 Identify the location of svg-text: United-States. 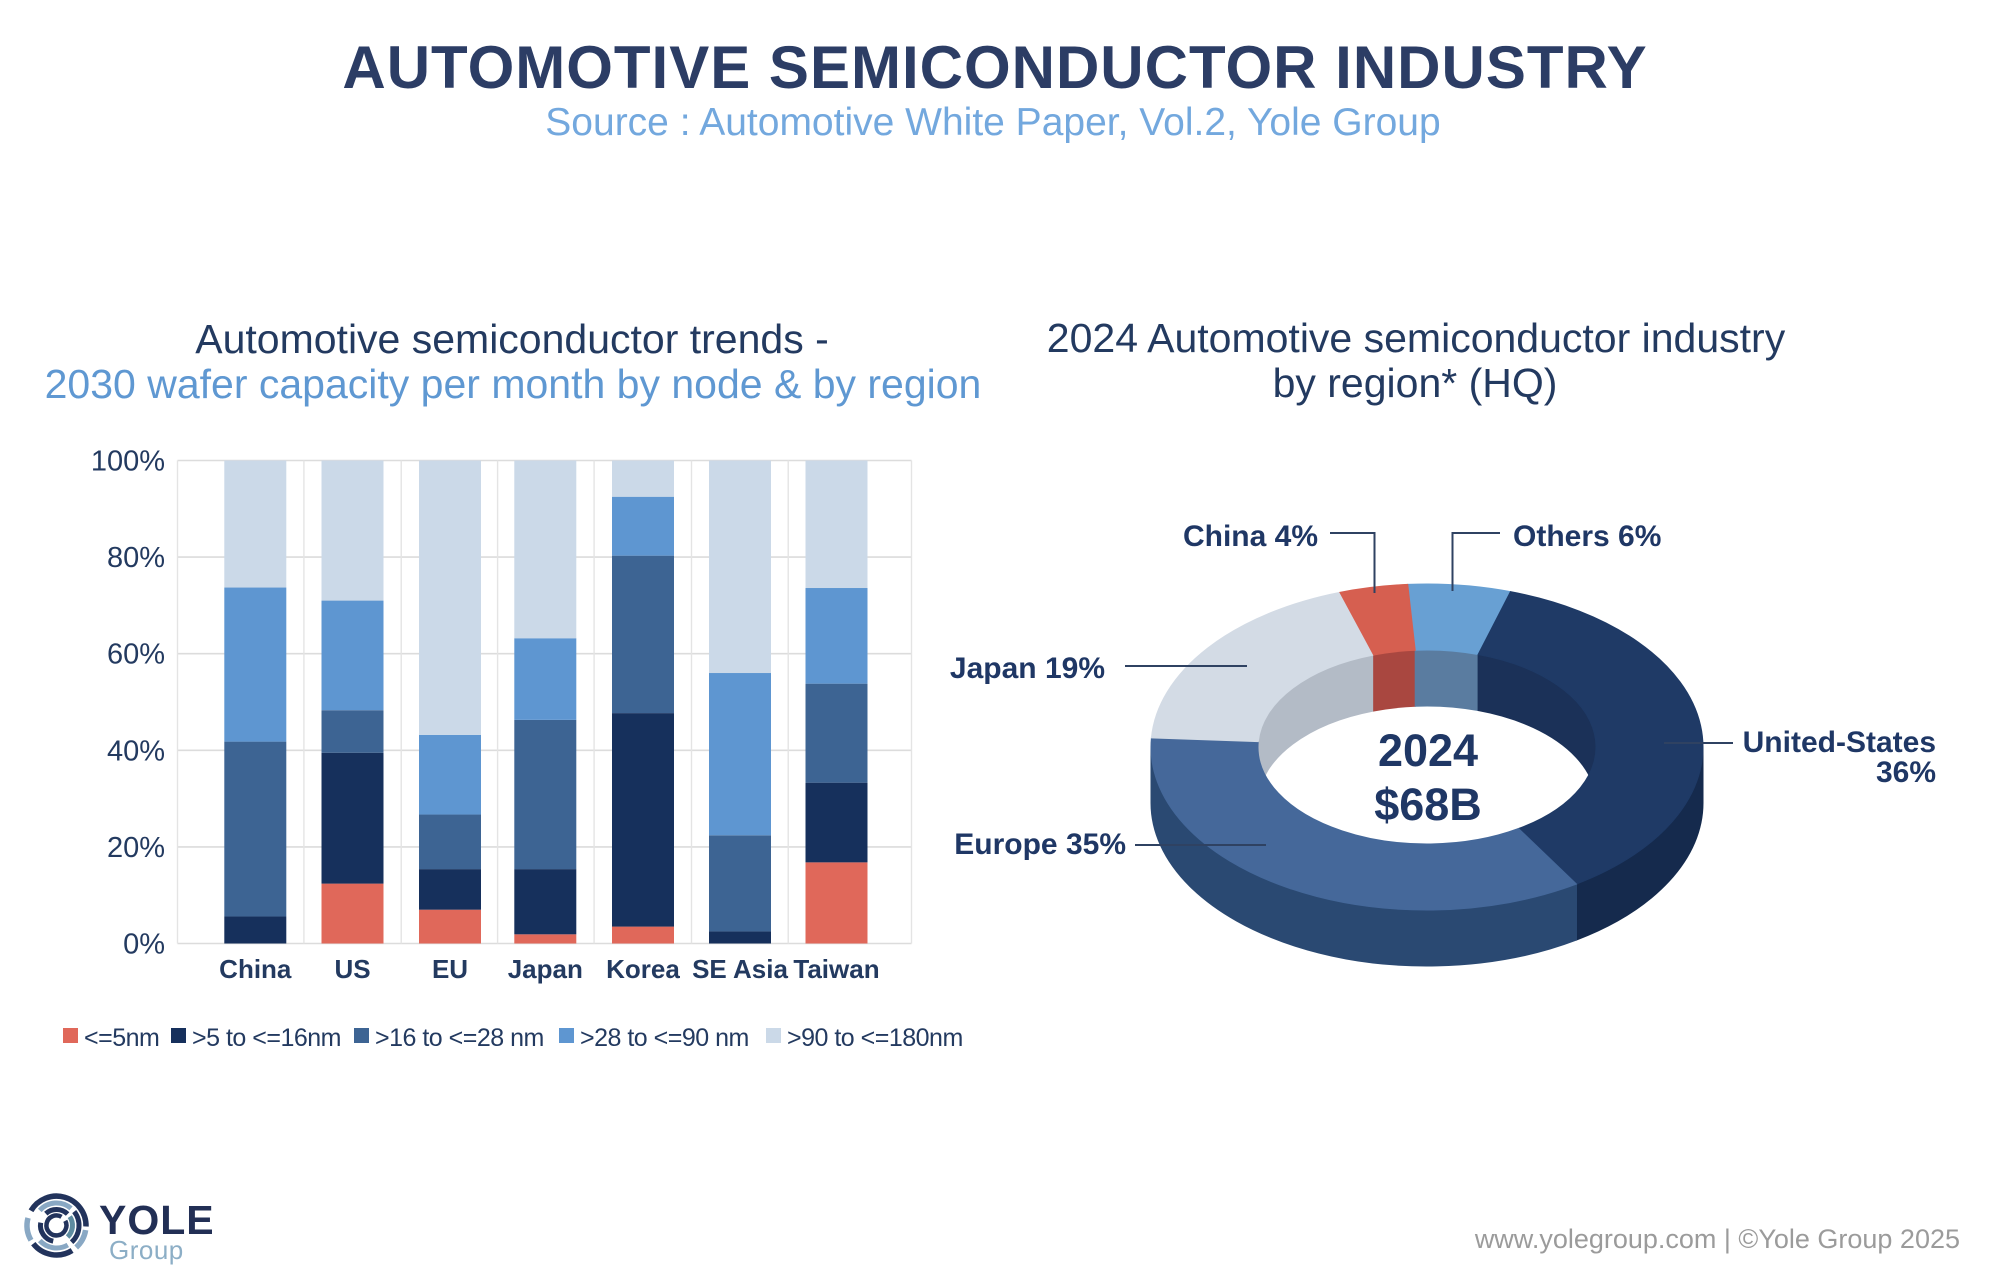
(1839, 742).